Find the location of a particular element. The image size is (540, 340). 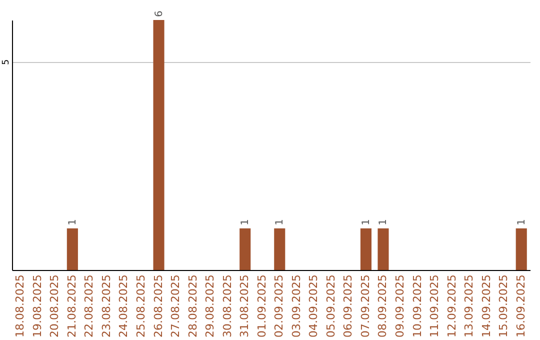

x-tick-label: 01.09.2025 is located at coordinates (261, 306).